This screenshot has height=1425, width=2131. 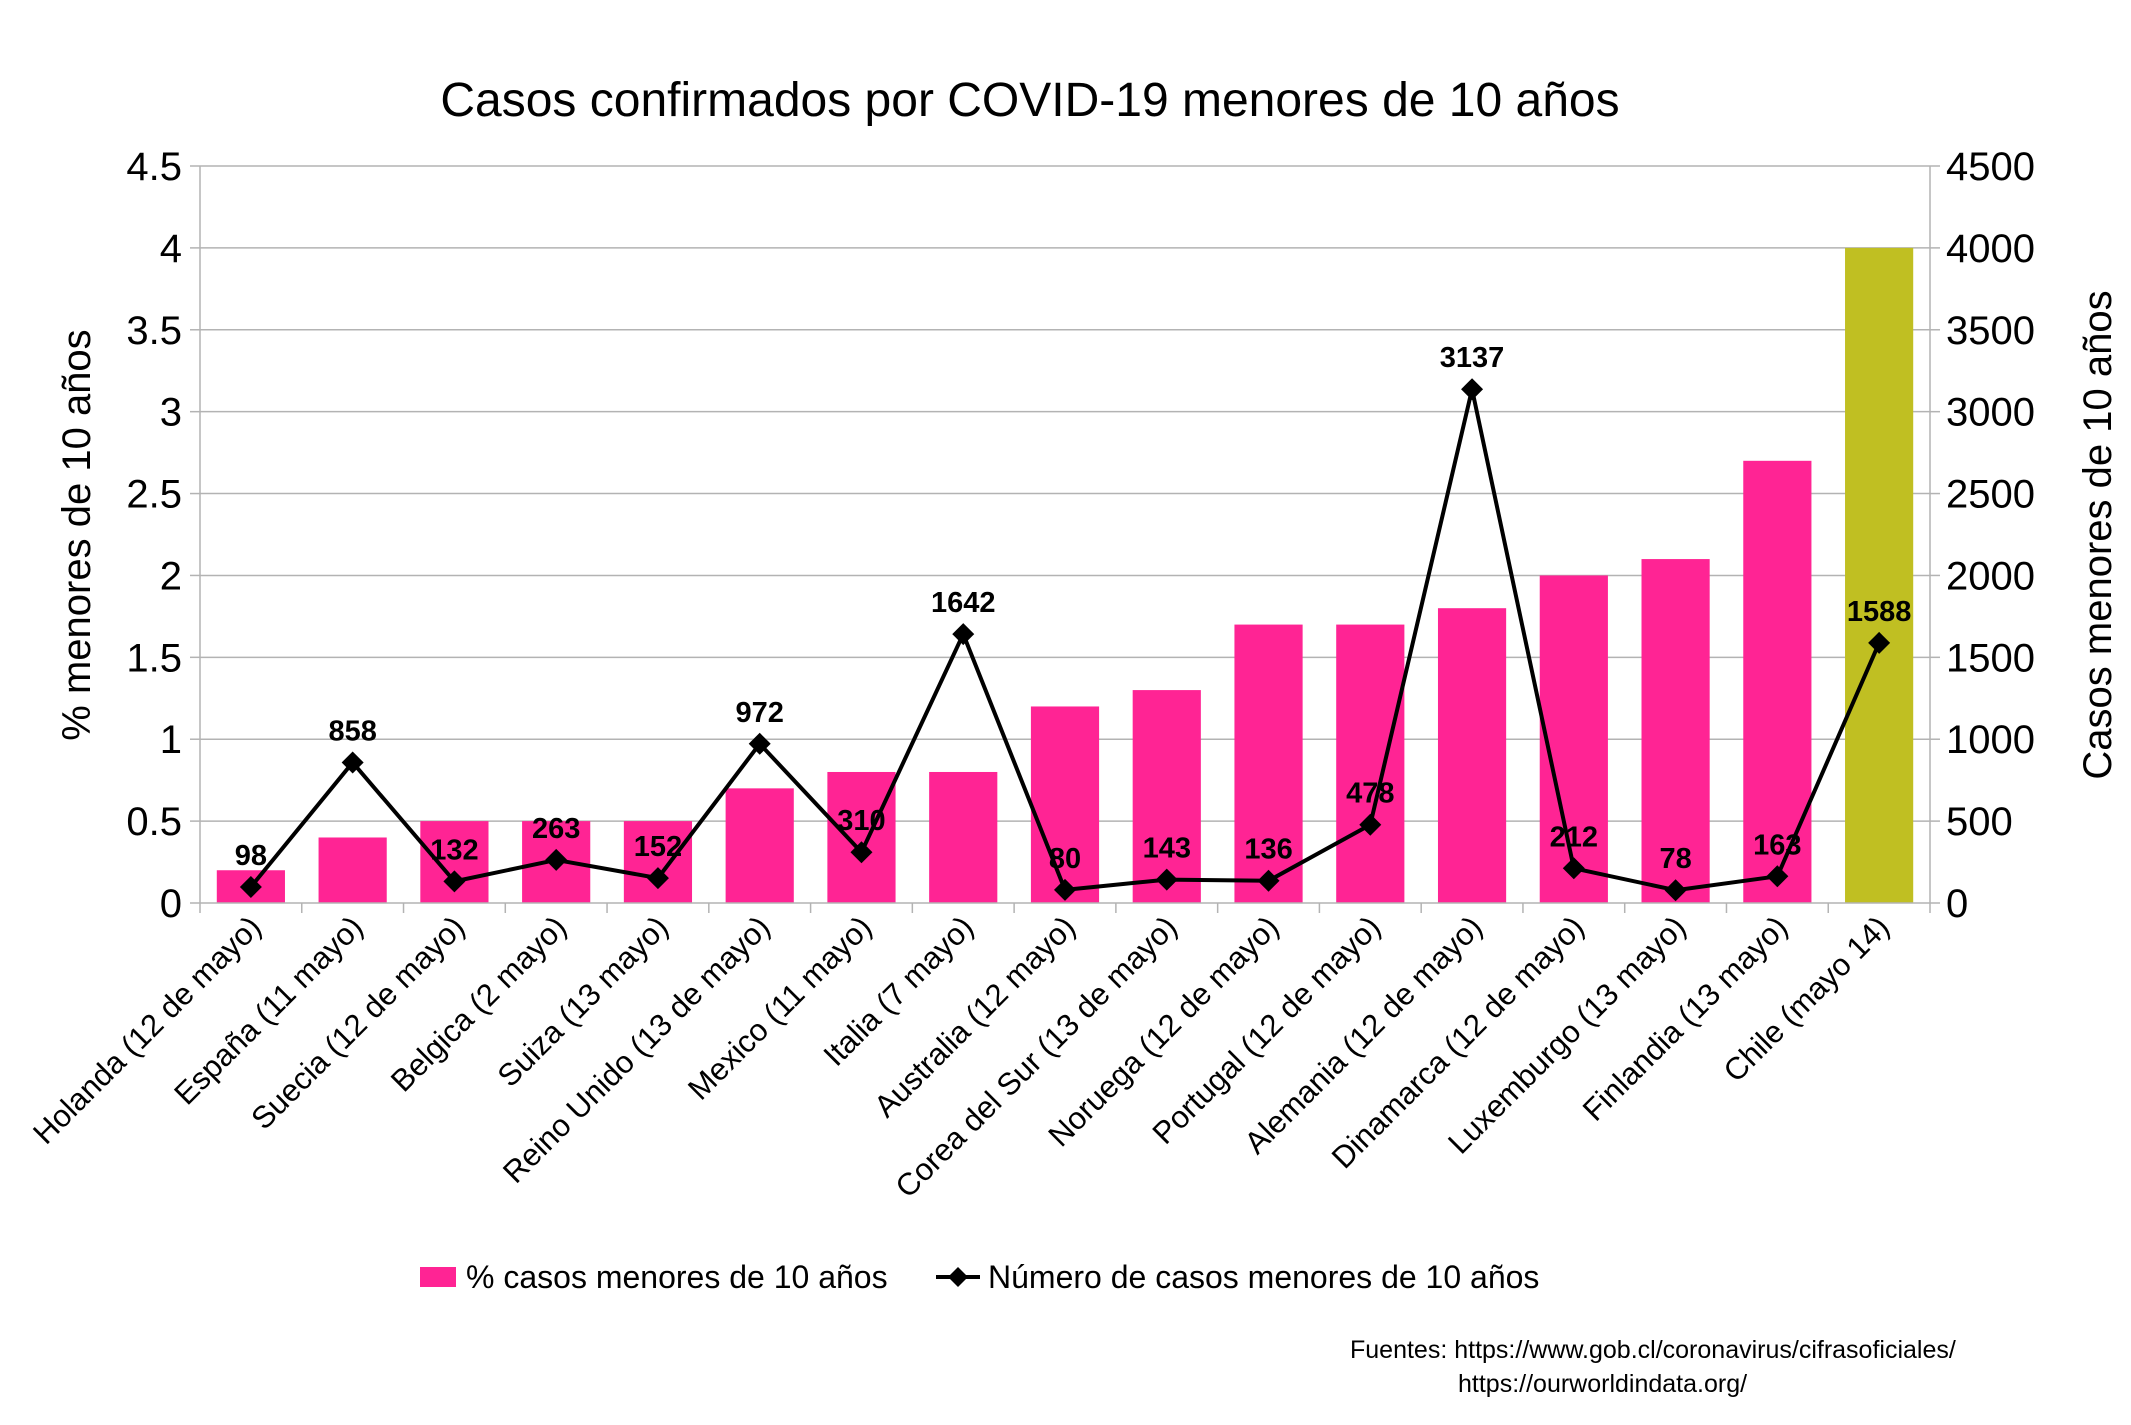 I want to click on data-label: 972, so click(x=760, y=713).